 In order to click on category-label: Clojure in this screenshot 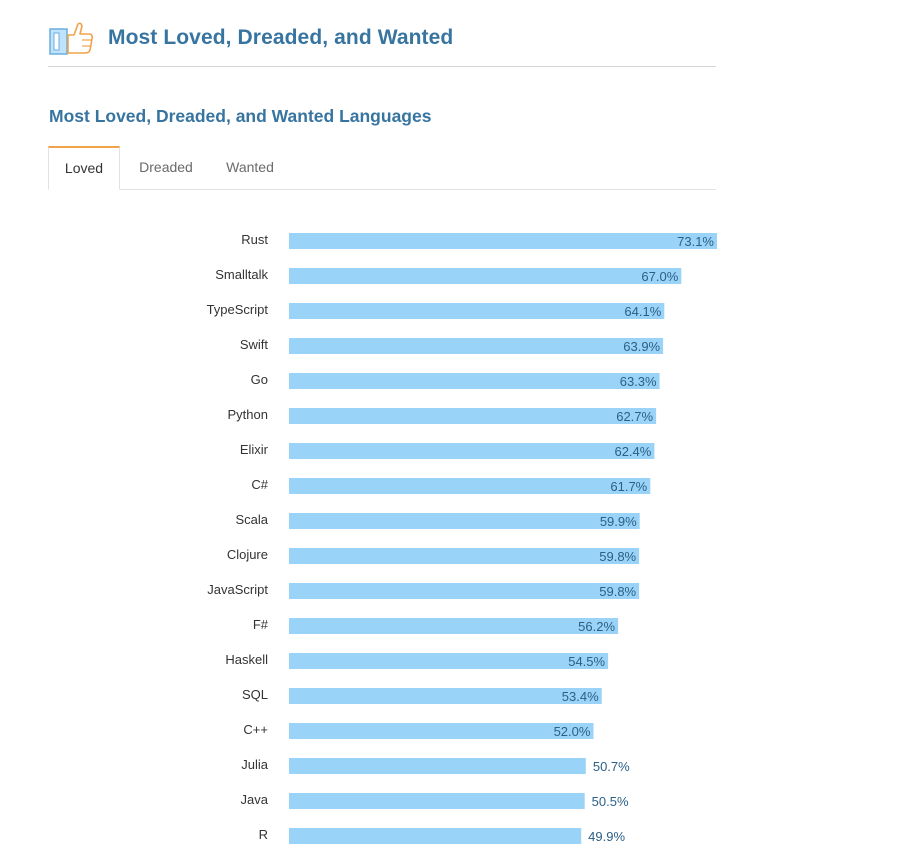, I will do `click(247, 554)`.